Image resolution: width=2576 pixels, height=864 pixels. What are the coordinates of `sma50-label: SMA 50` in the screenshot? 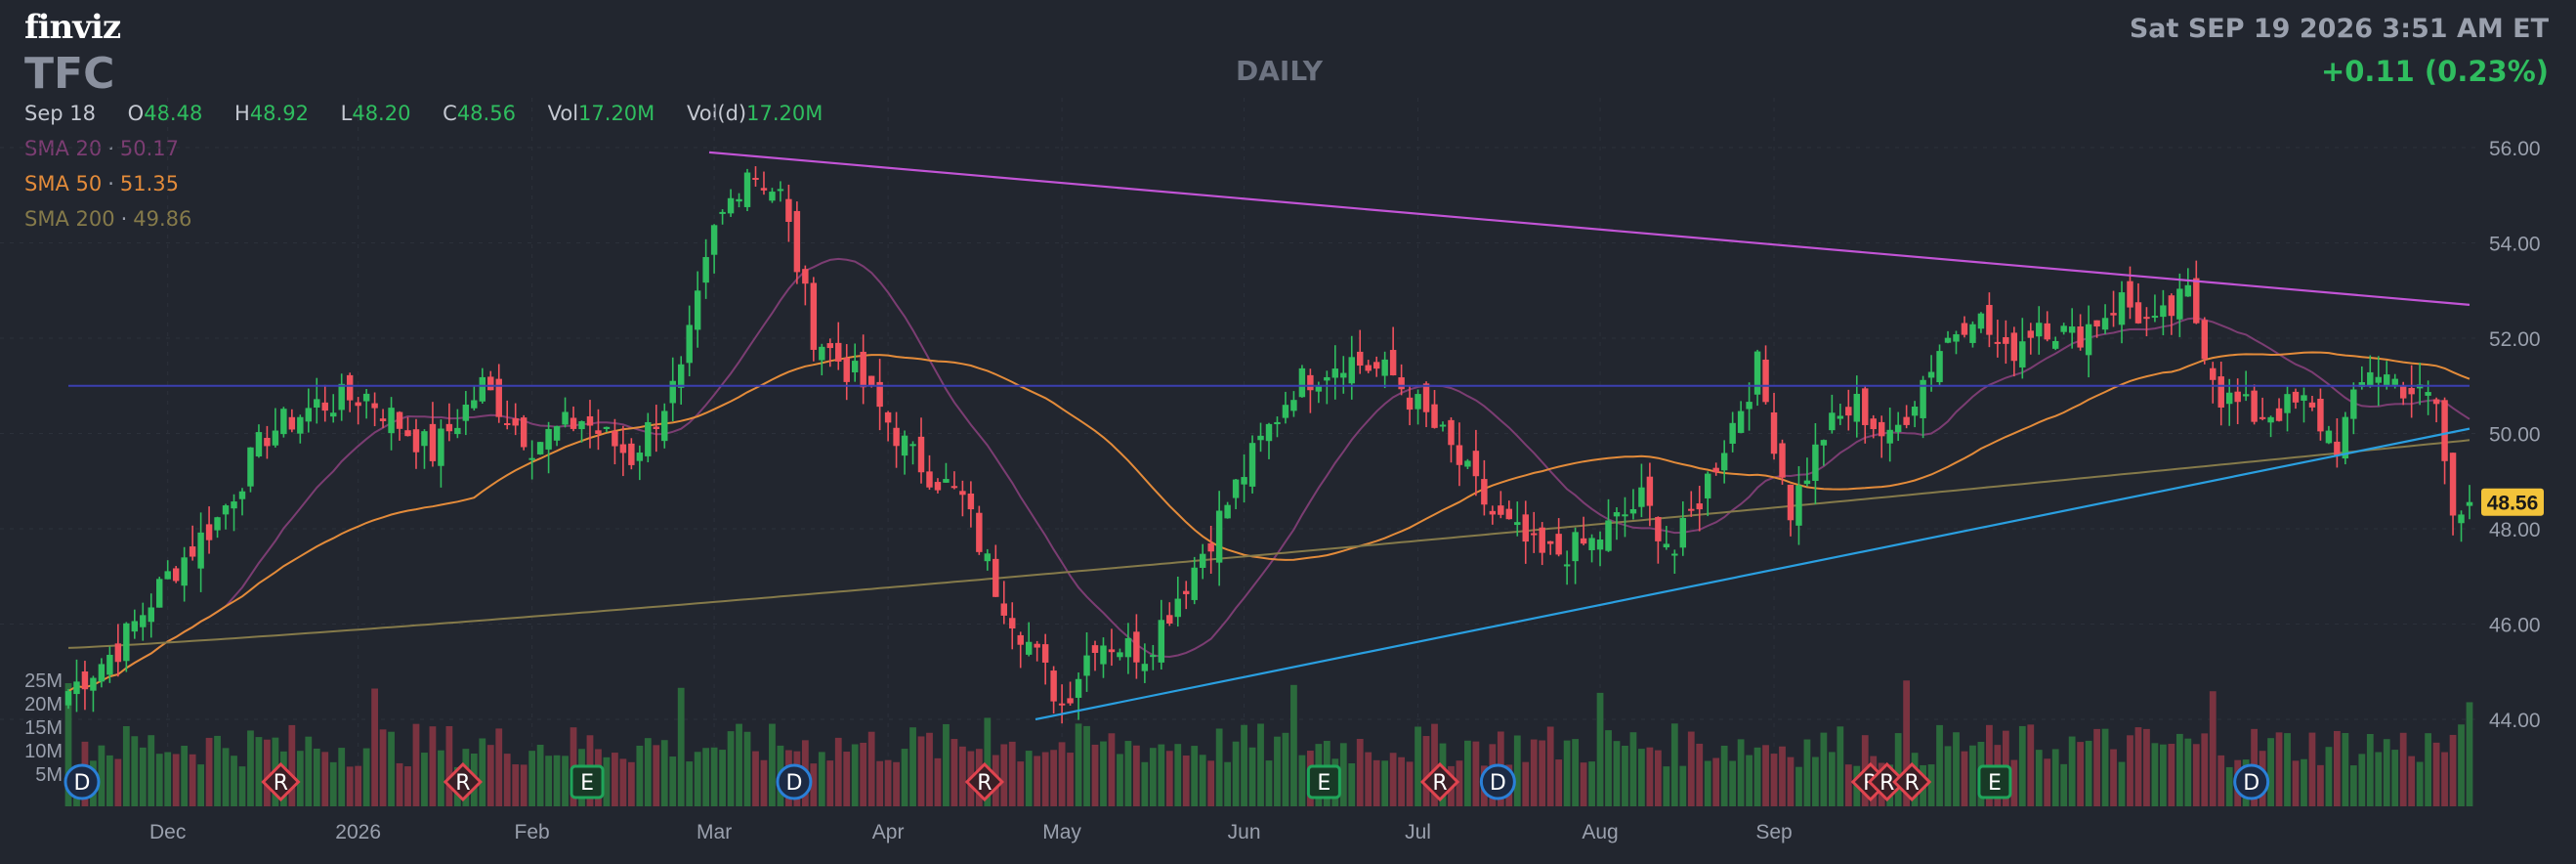 It's located at (63, 183).